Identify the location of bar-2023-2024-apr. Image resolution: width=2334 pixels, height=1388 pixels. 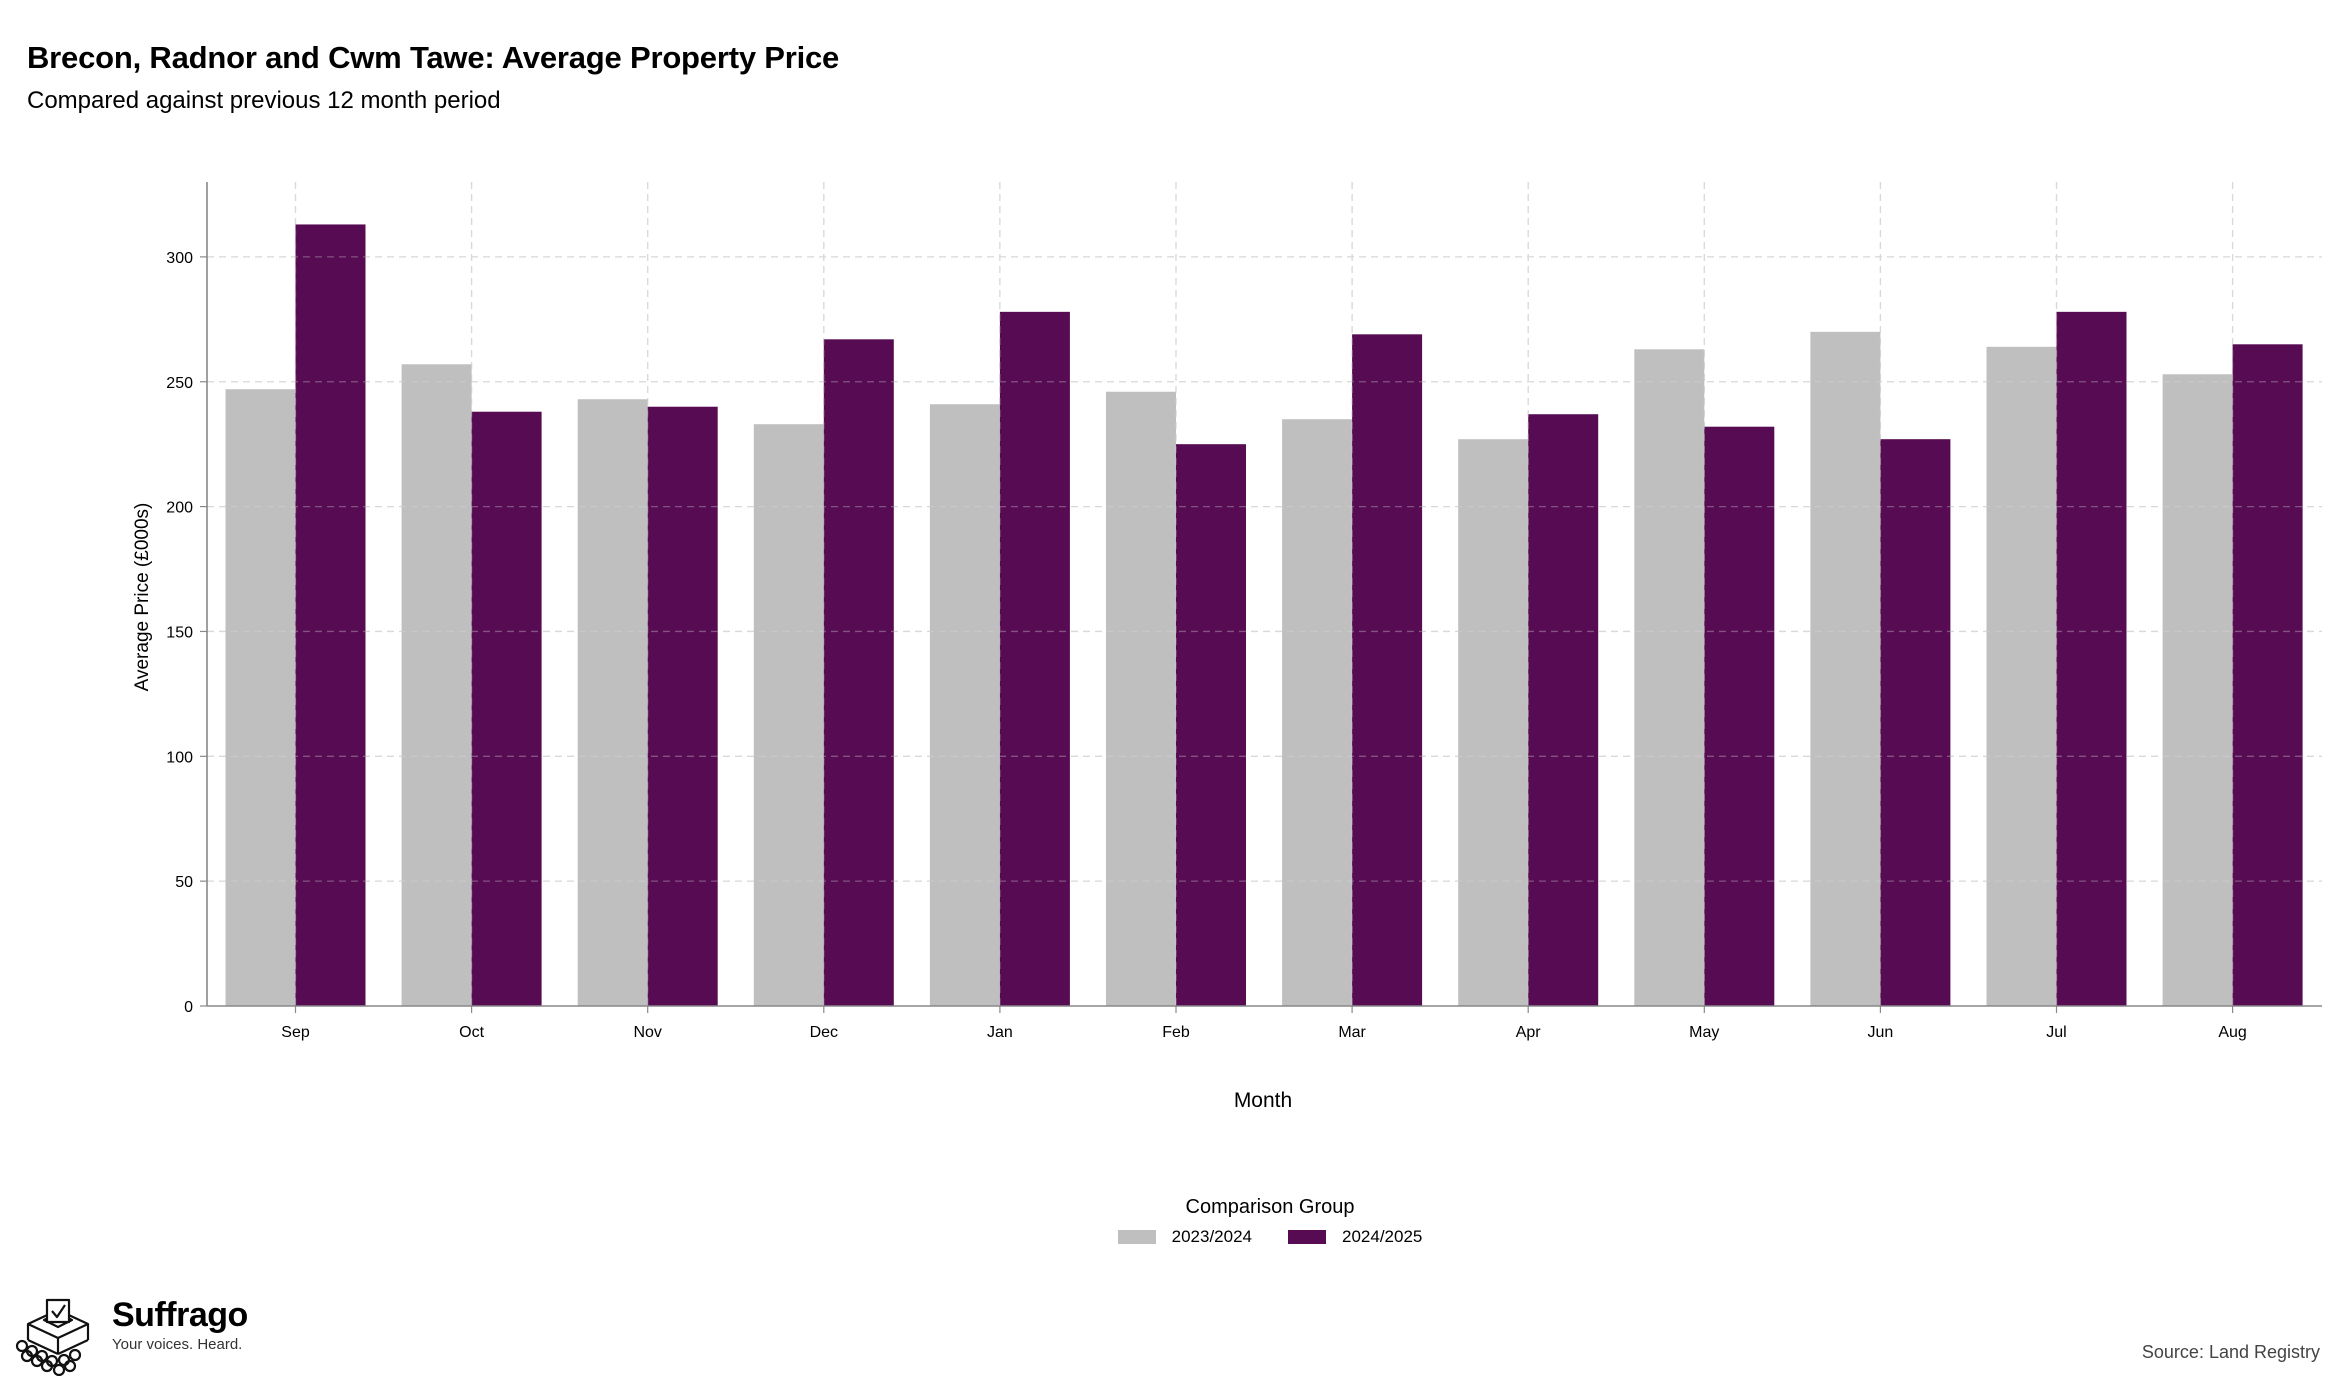
(1493, 722).